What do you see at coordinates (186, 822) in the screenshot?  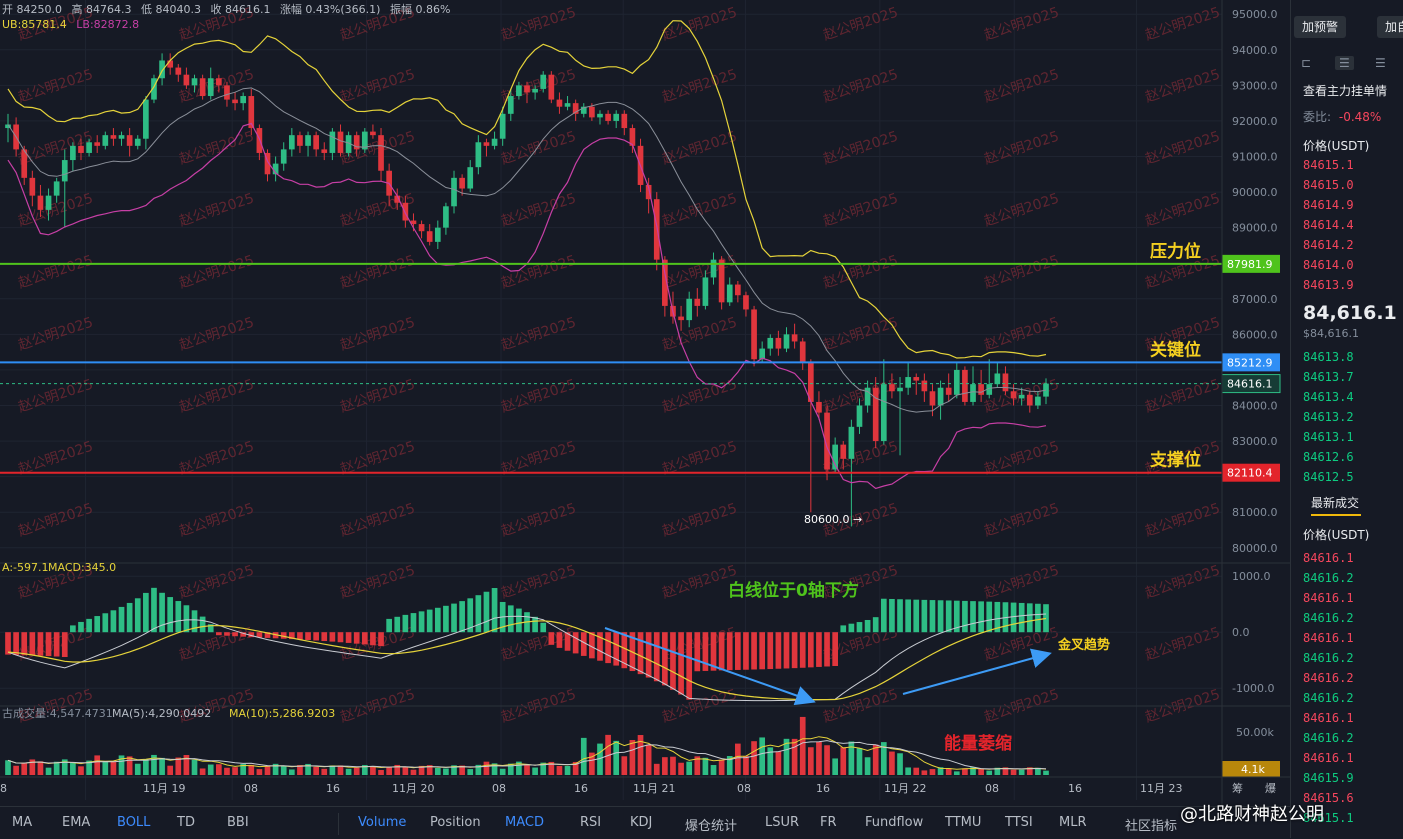 I see `tab-main-3: TD` at bounding box center [186, 822].